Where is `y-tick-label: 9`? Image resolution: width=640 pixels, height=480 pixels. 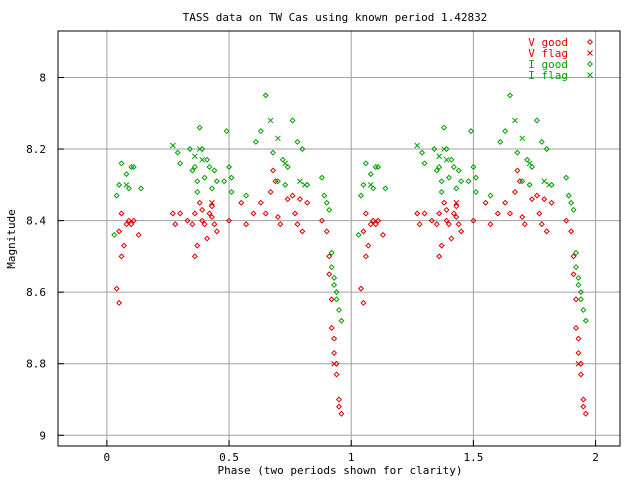
y-tick-label: 9 is located at coordinates (42, 435).